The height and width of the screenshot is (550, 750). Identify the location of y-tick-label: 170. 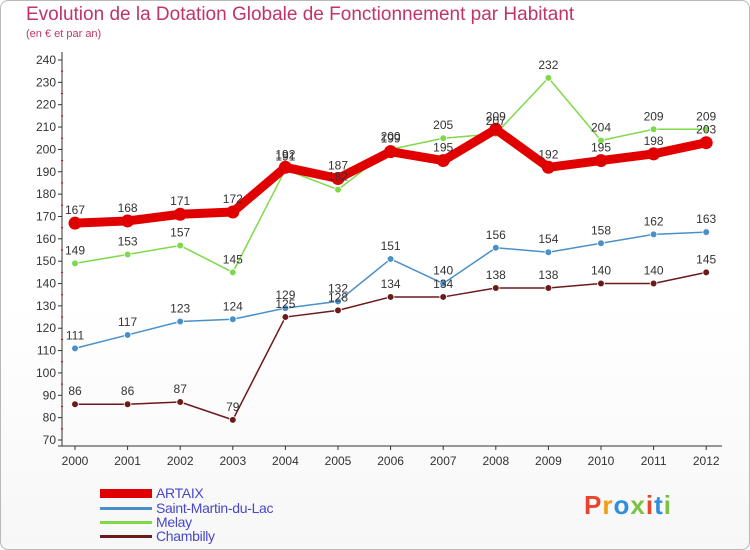
(46, 216).